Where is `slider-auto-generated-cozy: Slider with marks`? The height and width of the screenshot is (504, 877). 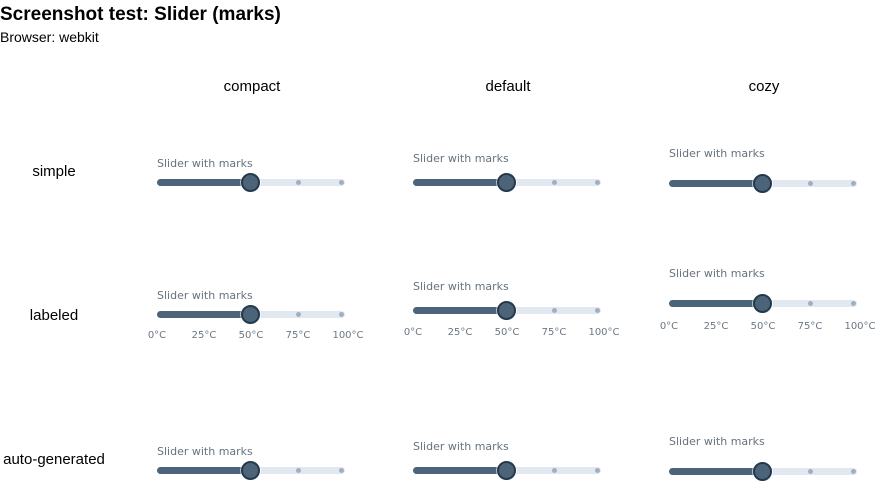 slider-auto-generated-cozy: Slider with marks is located at coordinates (763, 465).